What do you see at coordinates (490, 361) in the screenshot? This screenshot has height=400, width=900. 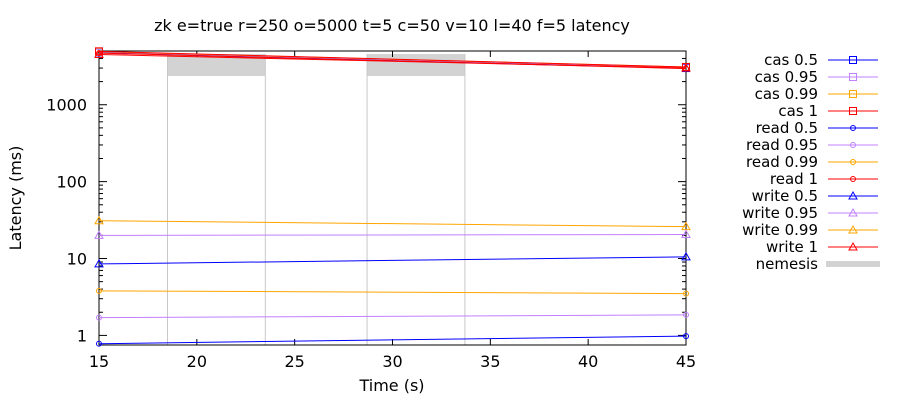 I see `x-tick-label-35: 35` at bounding box center [490, 361].